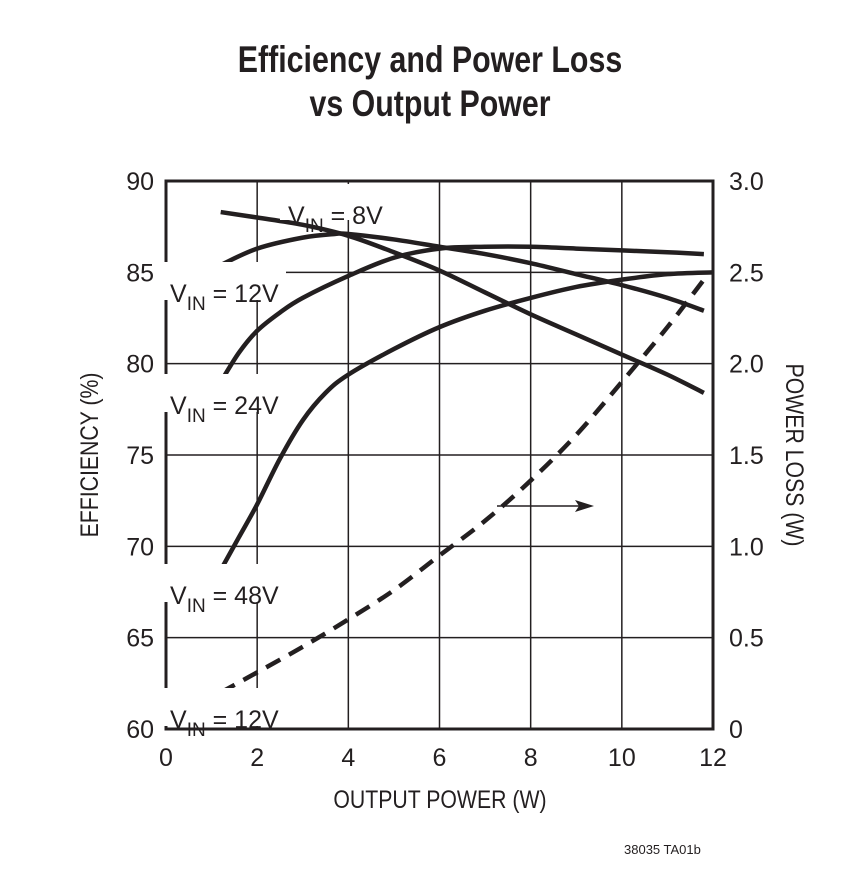 The width and height of the screenshot is (860, 877). I want to click on series-label: VIN = 24V, so click(224, 409).